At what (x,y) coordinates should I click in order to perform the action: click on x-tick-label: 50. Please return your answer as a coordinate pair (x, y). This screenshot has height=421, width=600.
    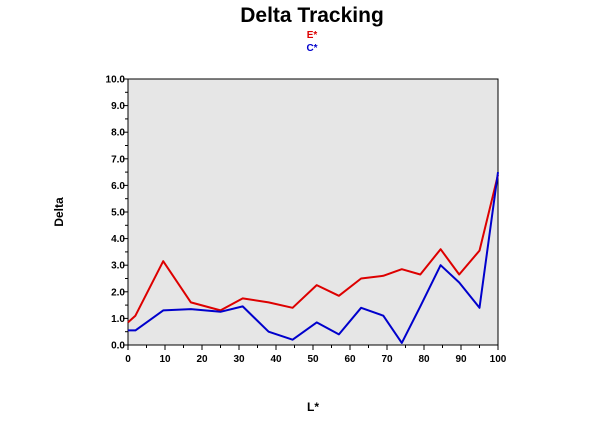
    Looking at the image, I should click on (313, 359).